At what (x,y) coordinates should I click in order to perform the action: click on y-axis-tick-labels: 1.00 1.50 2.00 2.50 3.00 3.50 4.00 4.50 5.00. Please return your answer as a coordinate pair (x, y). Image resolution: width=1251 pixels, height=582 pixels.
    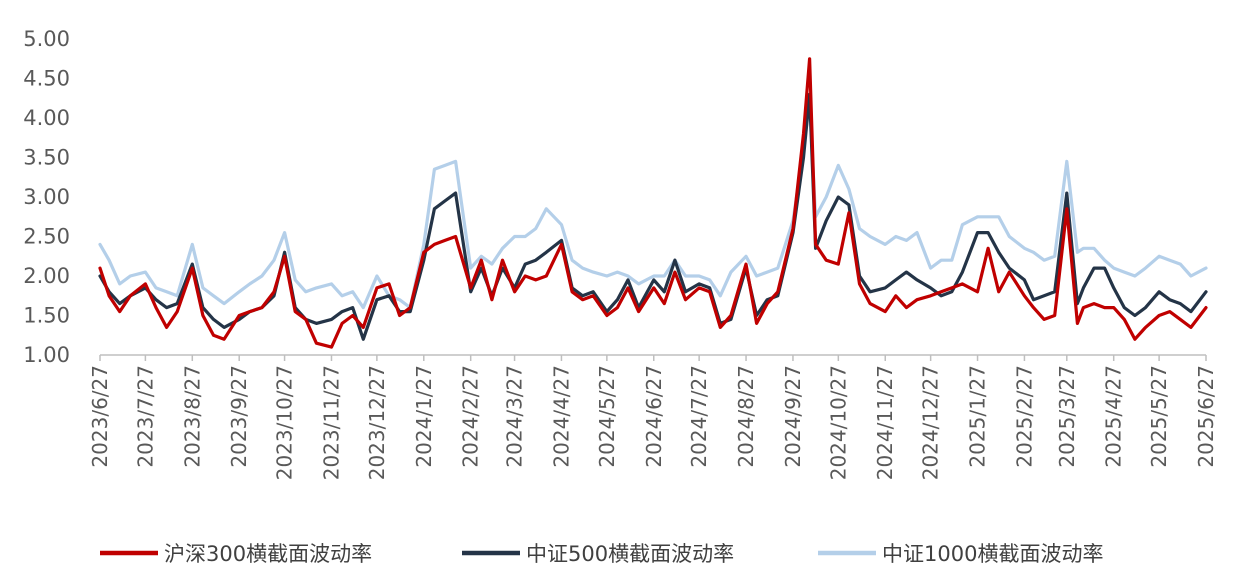
    Looking at the image, I should click on (46, 197).